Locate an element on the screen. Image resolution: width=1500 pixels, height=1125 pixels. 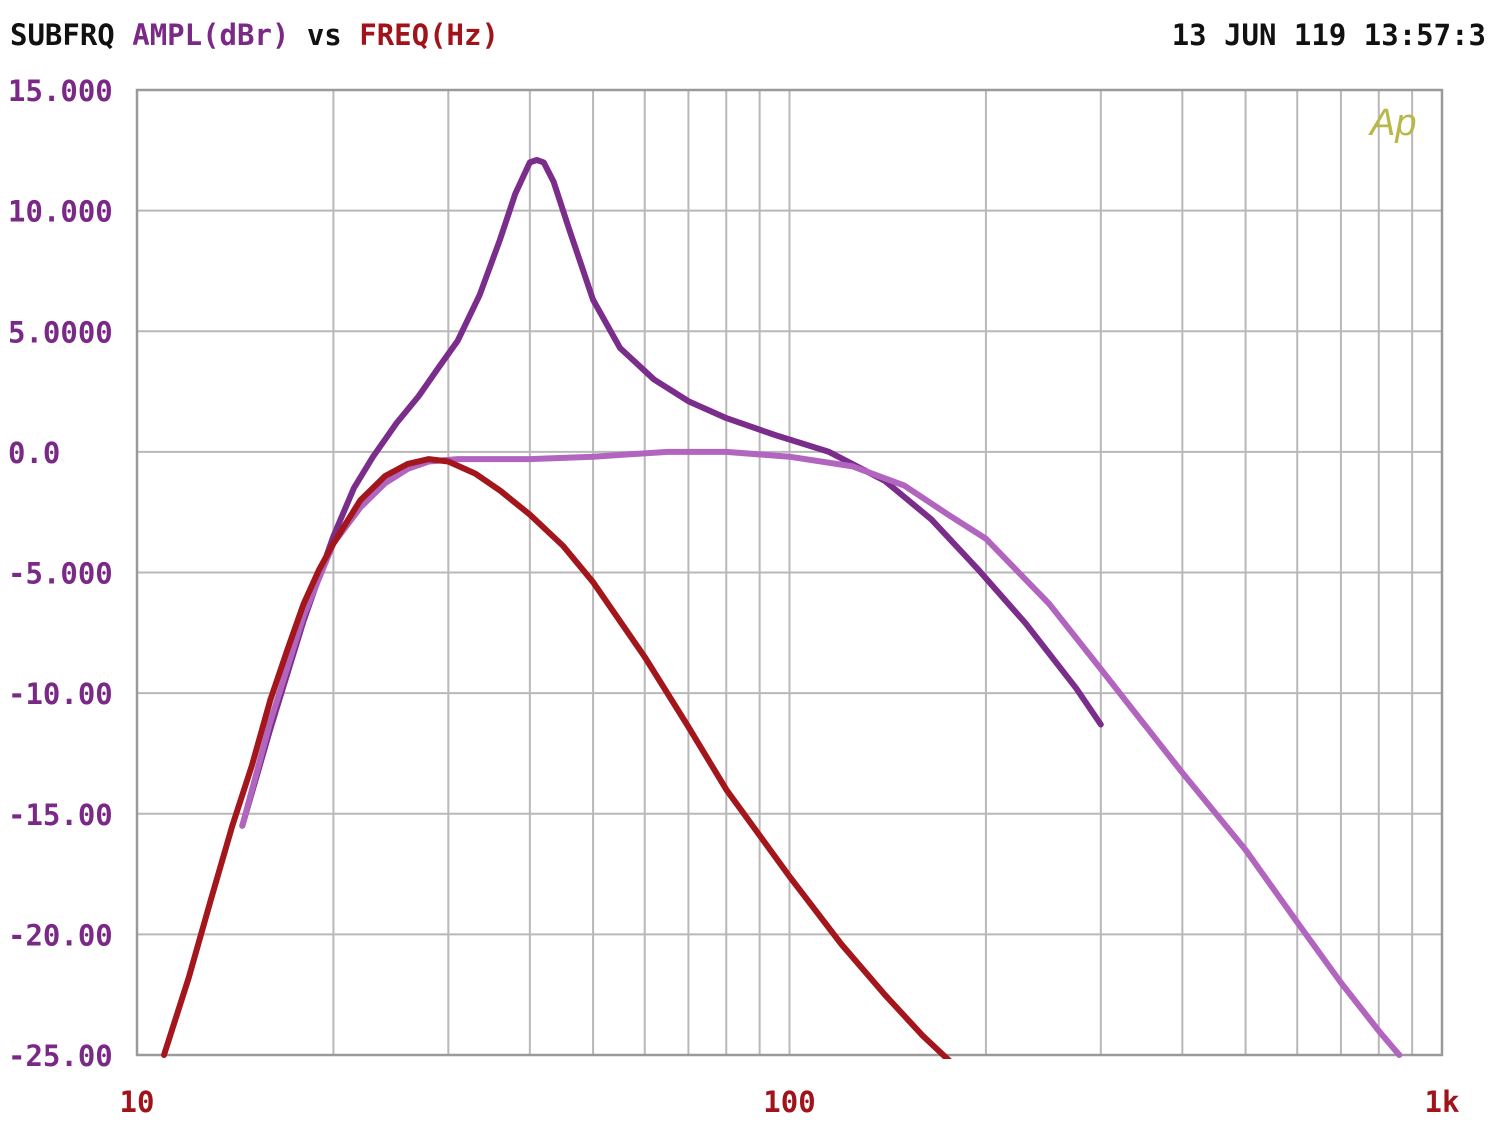
timestamp: 13 JUN 119 13:57:3 is located at coordinates (1328, 35).